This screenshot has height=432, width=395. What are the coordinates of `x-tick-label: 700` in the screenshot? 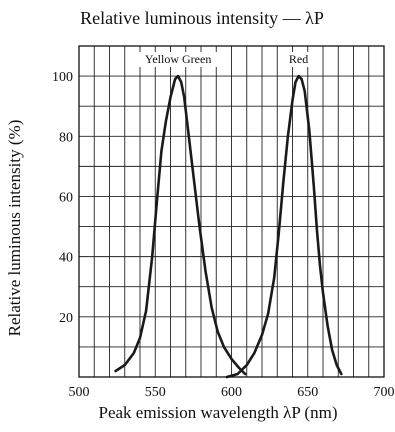 It's located at (384, 392).